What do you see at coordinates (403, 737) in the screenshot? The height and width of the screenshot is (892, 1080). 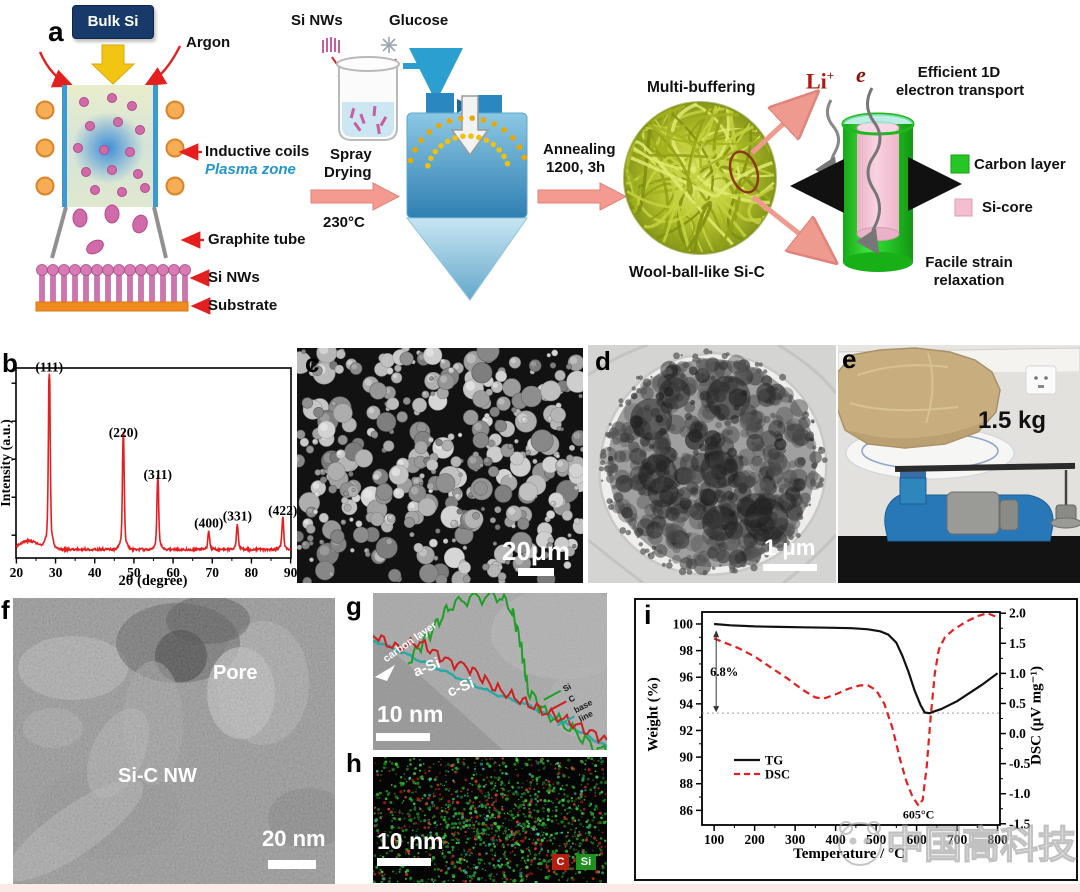 I see `panel-g-scale-bar` at bounding box center [403, 737].